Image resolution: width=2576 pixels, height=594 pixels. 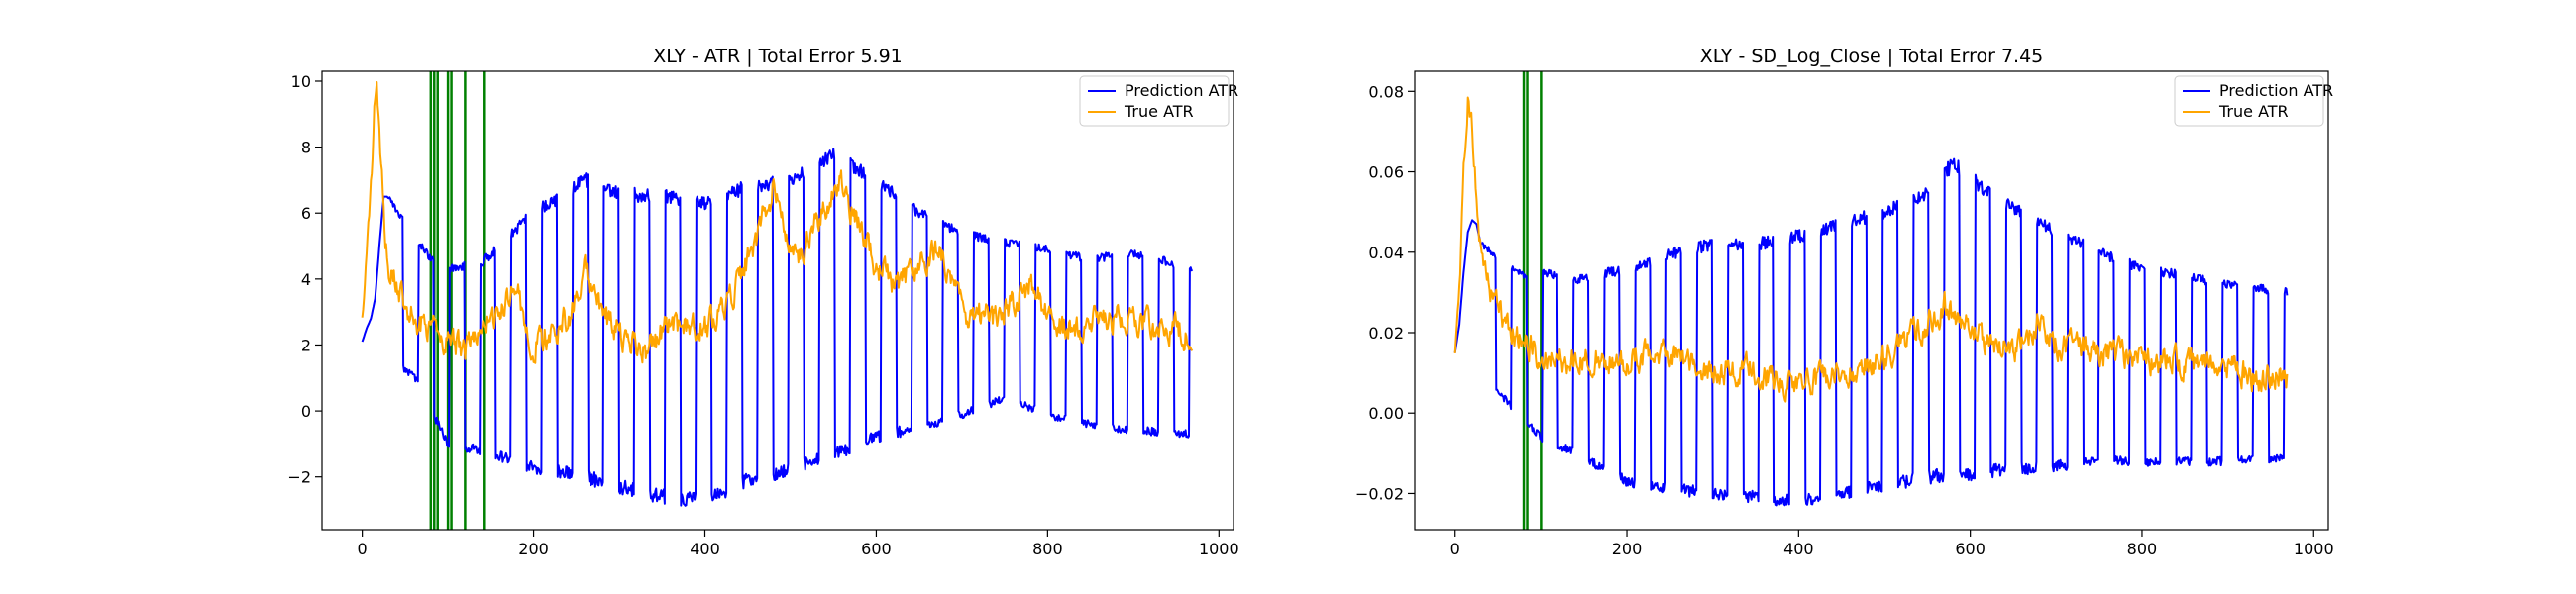 What do you see at coordinates (306, 279) in the screenshot?
I see `y-tick-label: 4` at bounding box center [306, 279].